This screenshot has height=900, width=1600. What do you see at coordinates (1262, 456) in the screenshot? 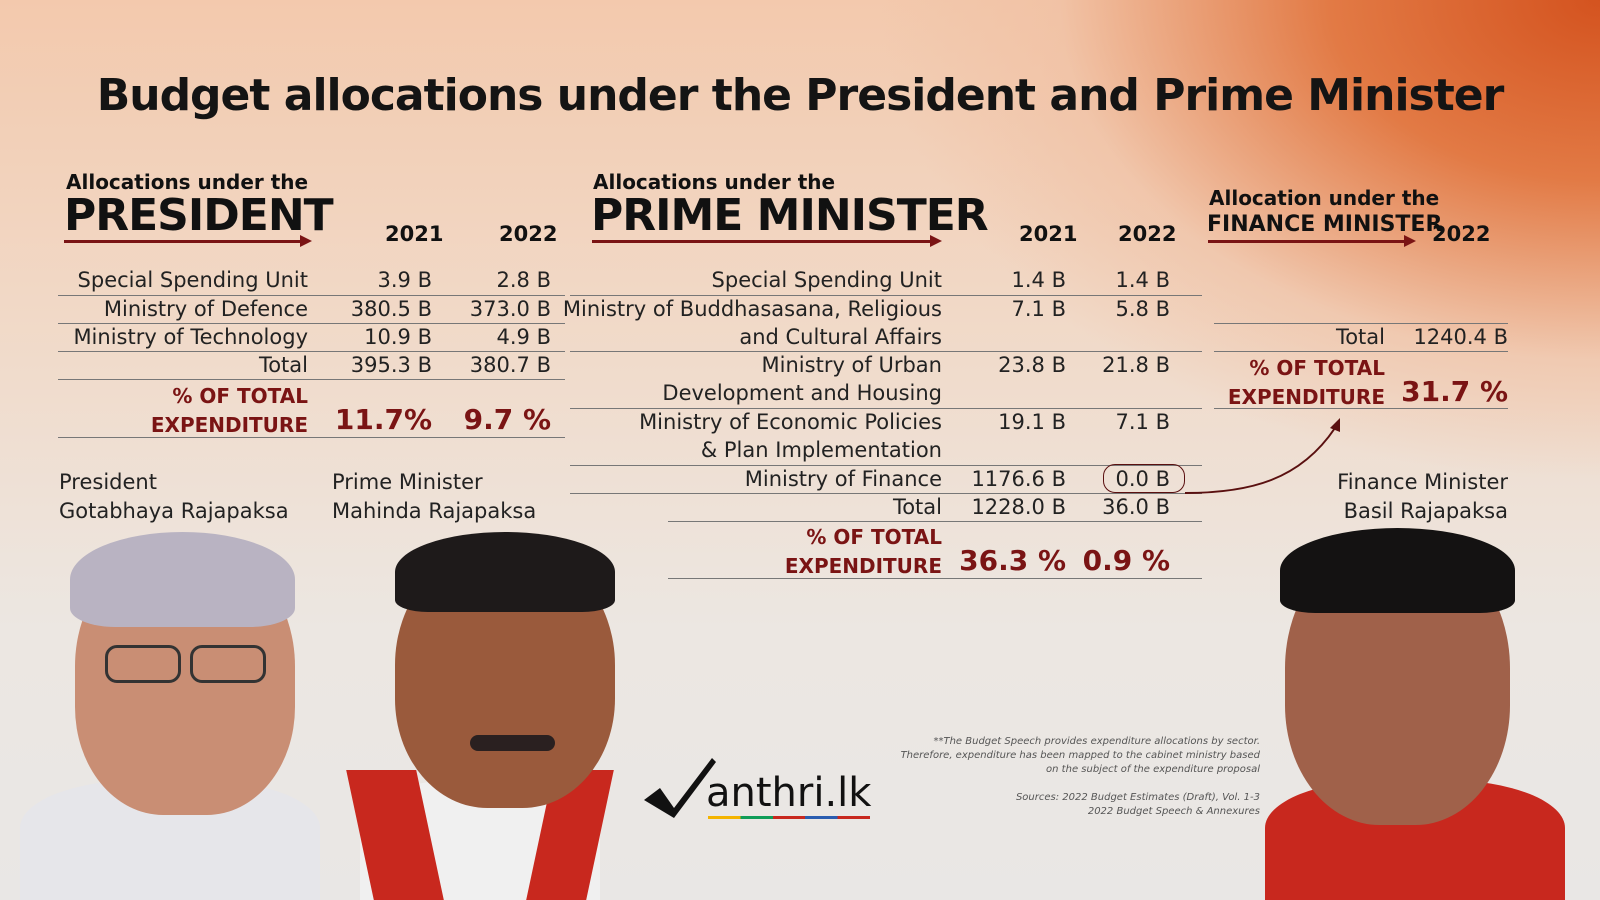
I see `connector-arrow-icon` at bounding box center [1262, 456].